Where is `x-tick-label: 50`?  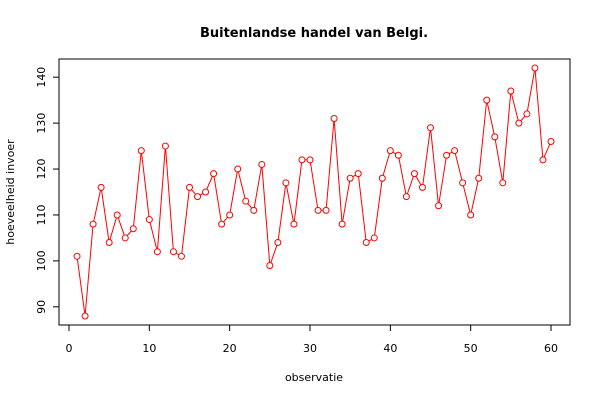 x-tick-label: 50 is located at coordinates (471, 348).